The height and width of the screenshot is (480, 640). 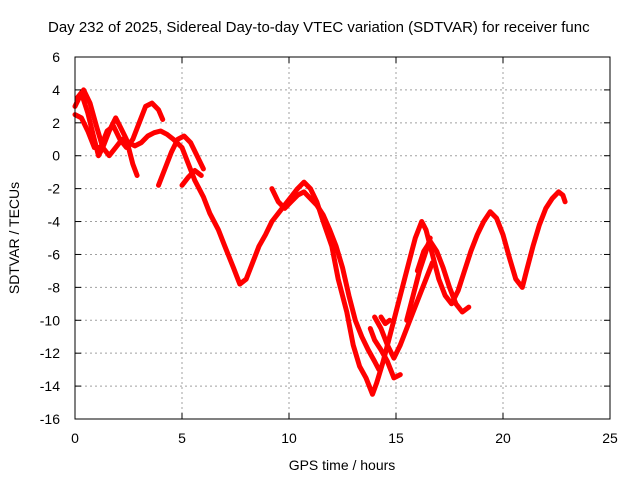 What do you see at coordinates (503, 438) in the screenshot?
I see `x-tick-label: 20` at bounding box center [503, 438].